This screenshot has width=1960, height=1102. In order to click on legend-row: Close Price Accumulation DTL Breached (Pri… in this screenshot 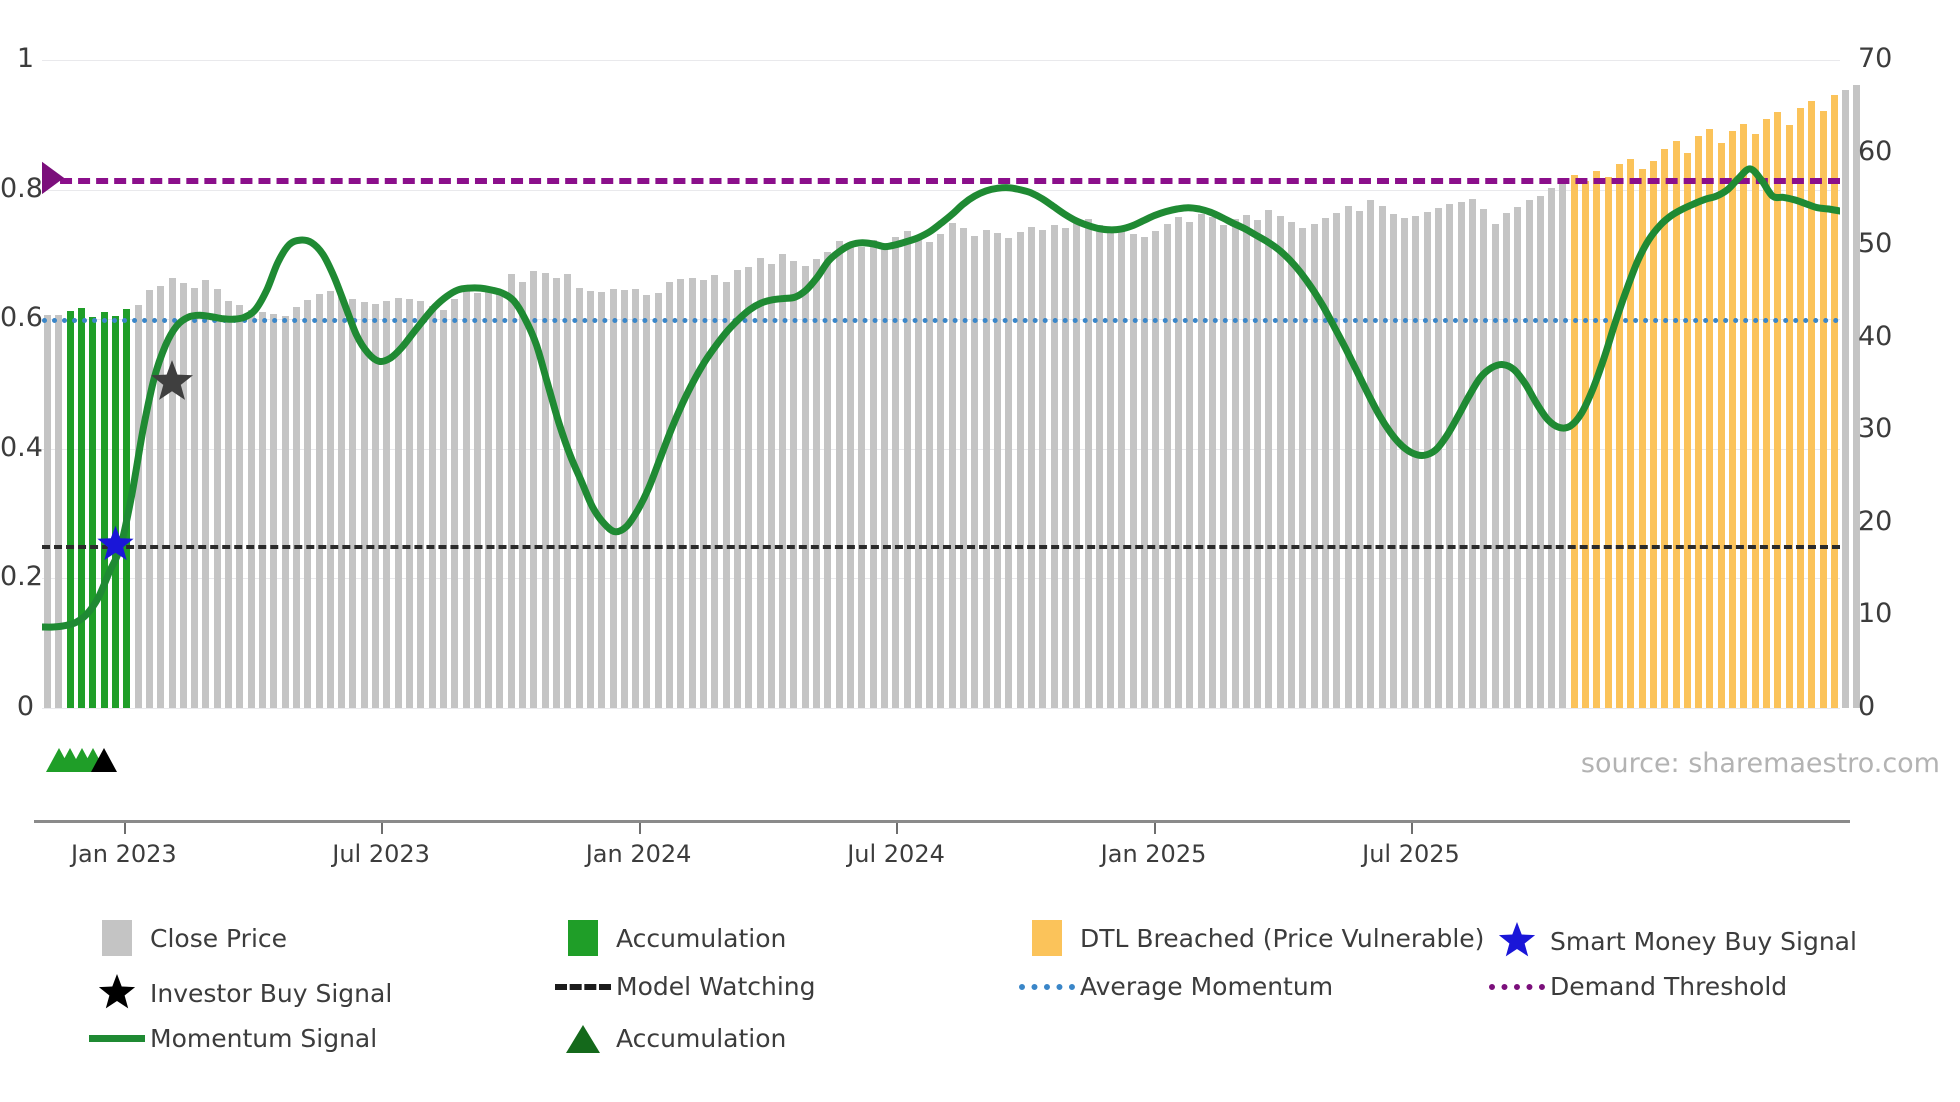, I will do `click(984, 942)`.